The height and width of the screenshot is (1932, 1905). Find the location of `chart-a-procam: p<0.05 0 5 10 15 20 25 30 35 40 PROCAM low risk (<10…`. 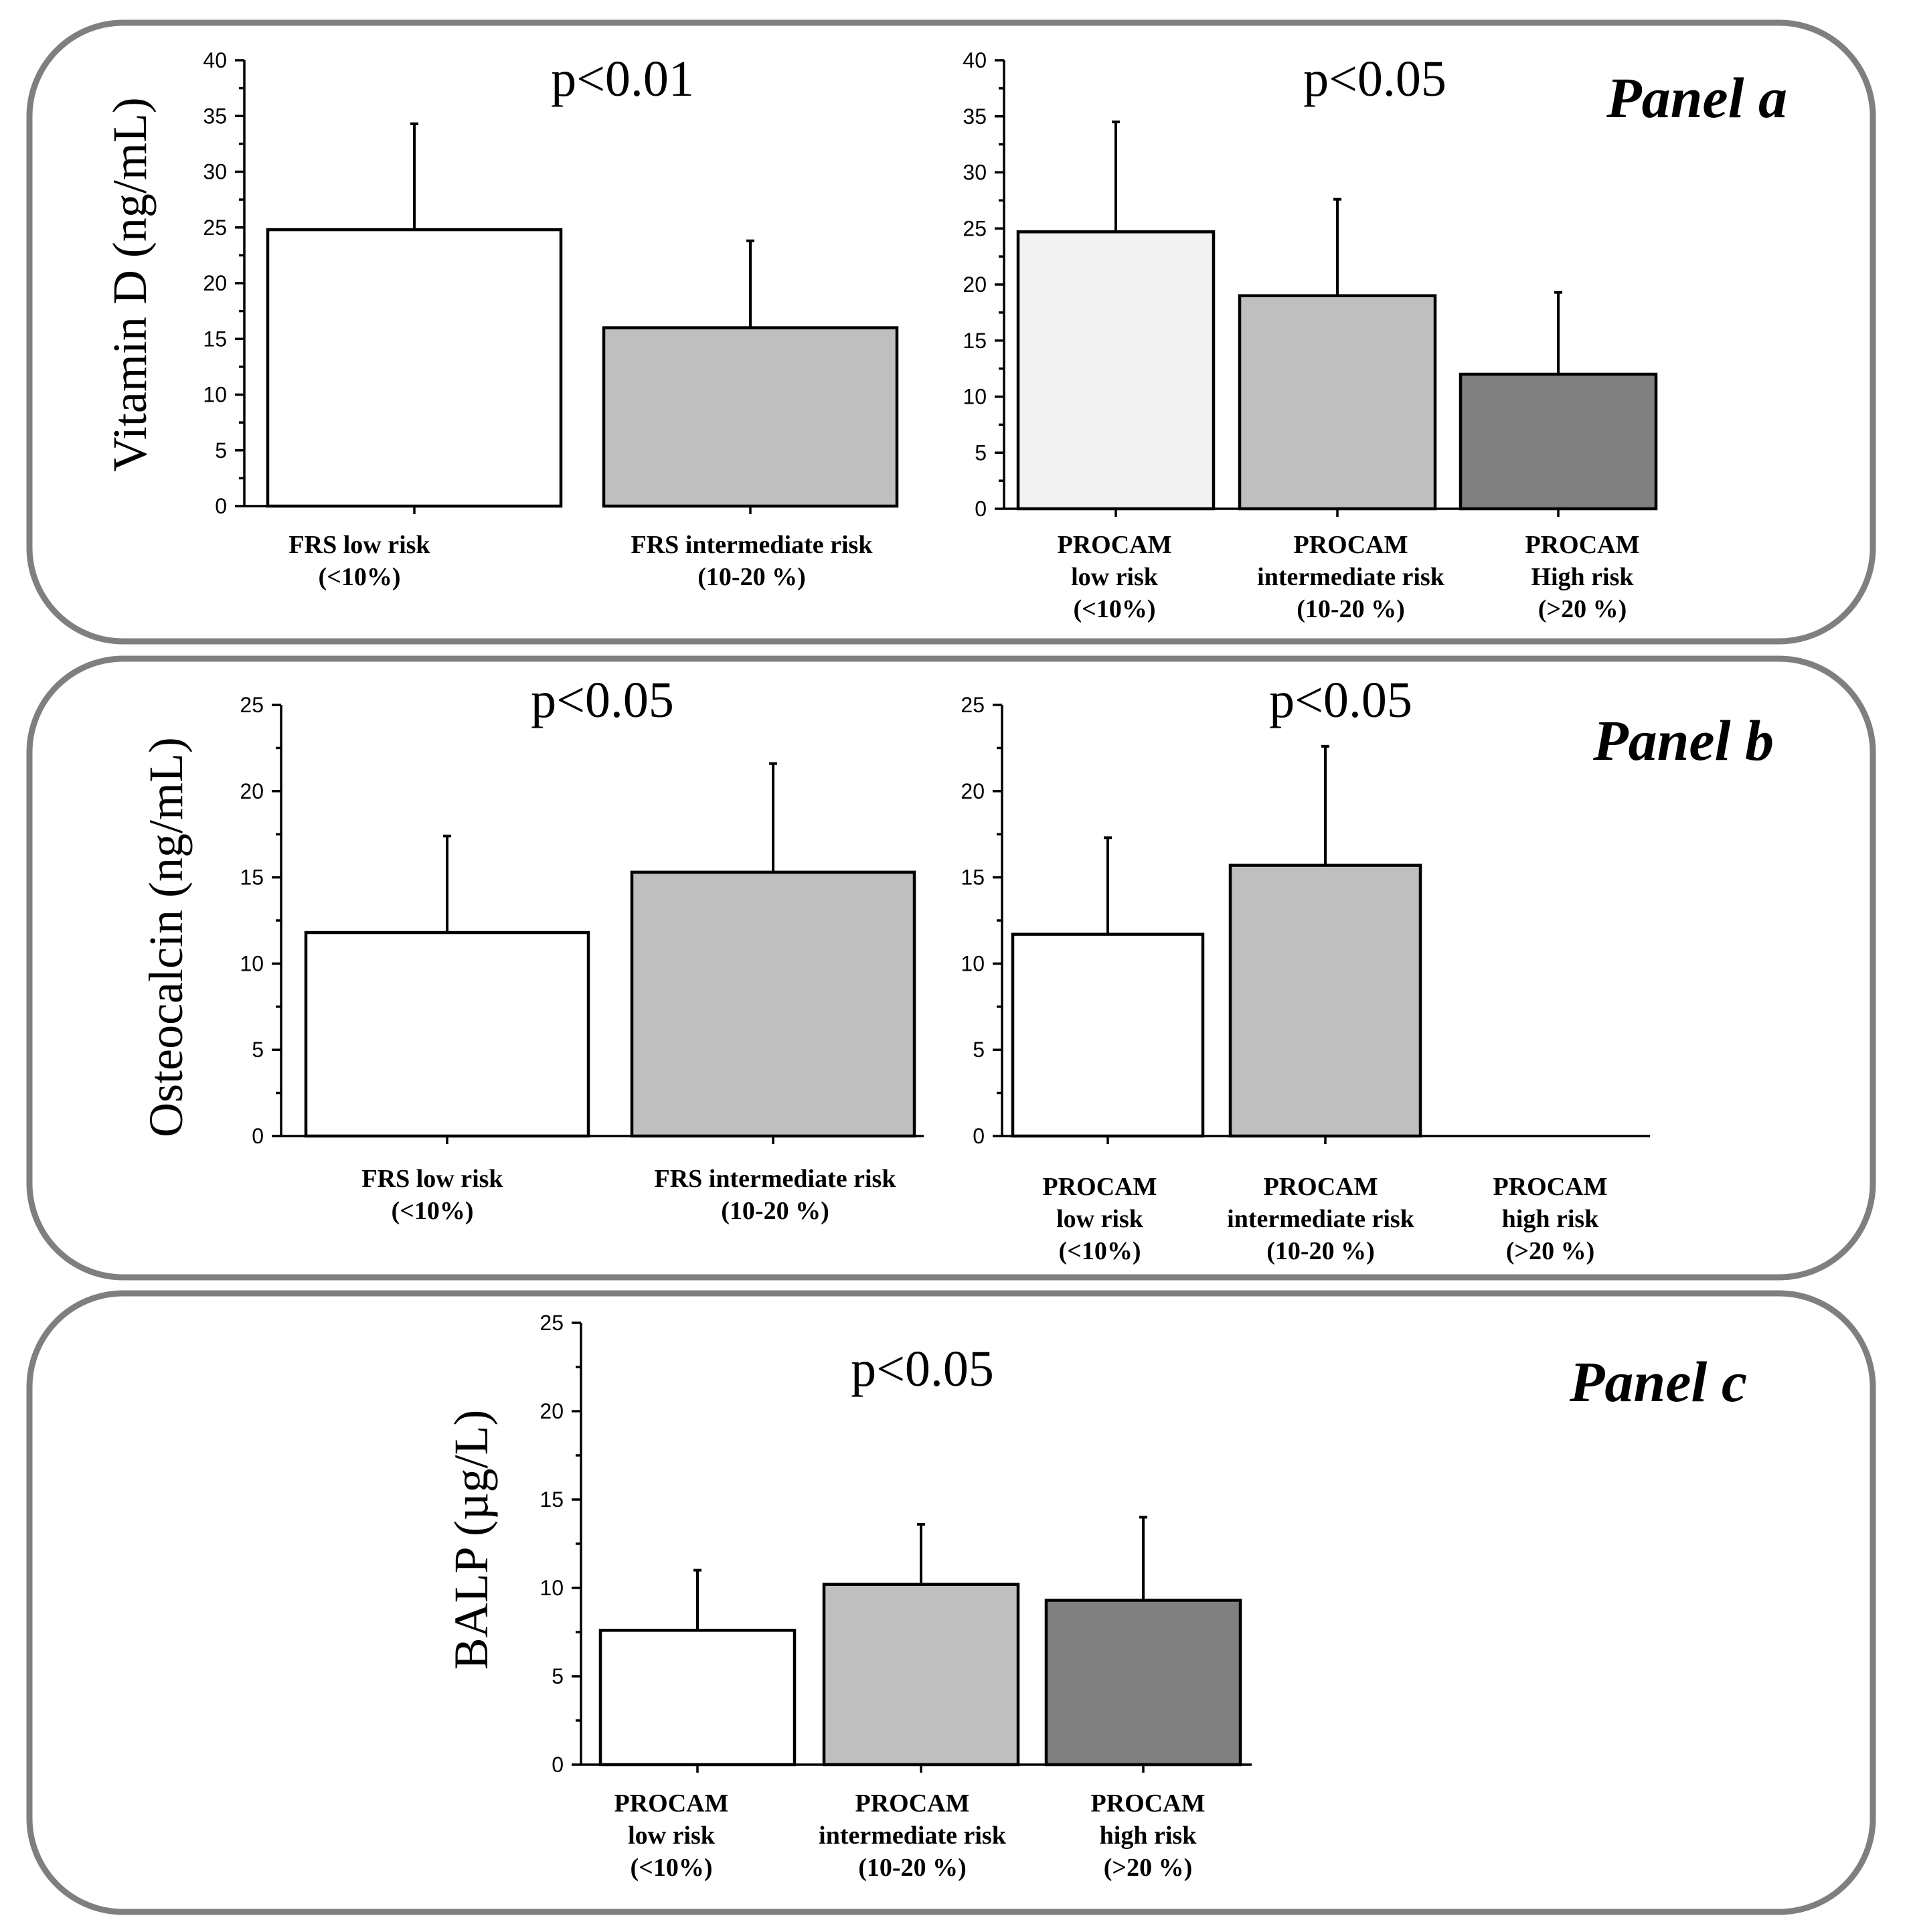

chart-a-procam: p<0.05 0 5 10 15 20 25 30 35 40 PROCAM low risk (<10… is located at coordinates (1310, 336).